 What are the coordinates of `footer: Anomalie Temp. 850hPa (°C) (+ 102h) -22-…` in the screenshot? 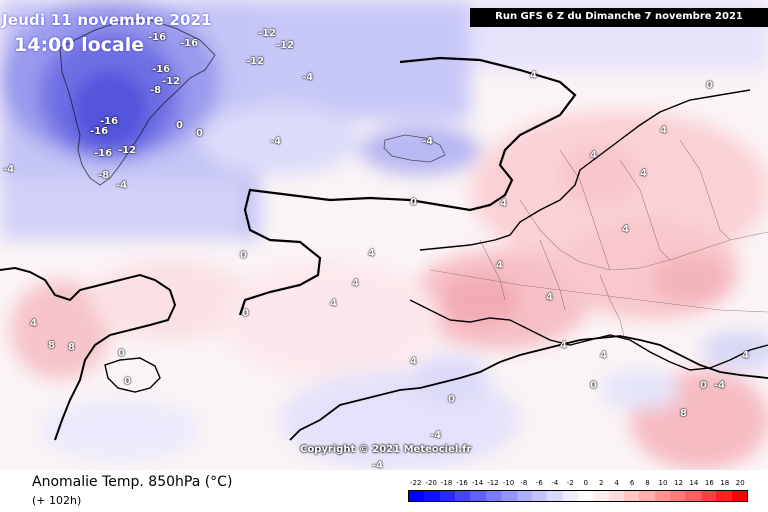 It's located at (384, 491).